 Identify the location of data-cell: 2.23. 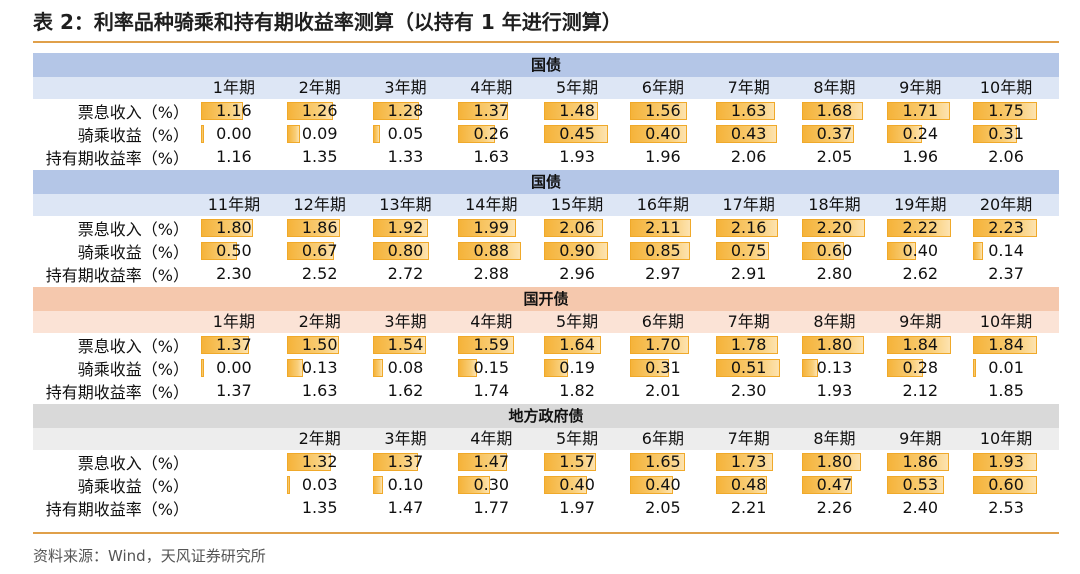
(1006, 228).